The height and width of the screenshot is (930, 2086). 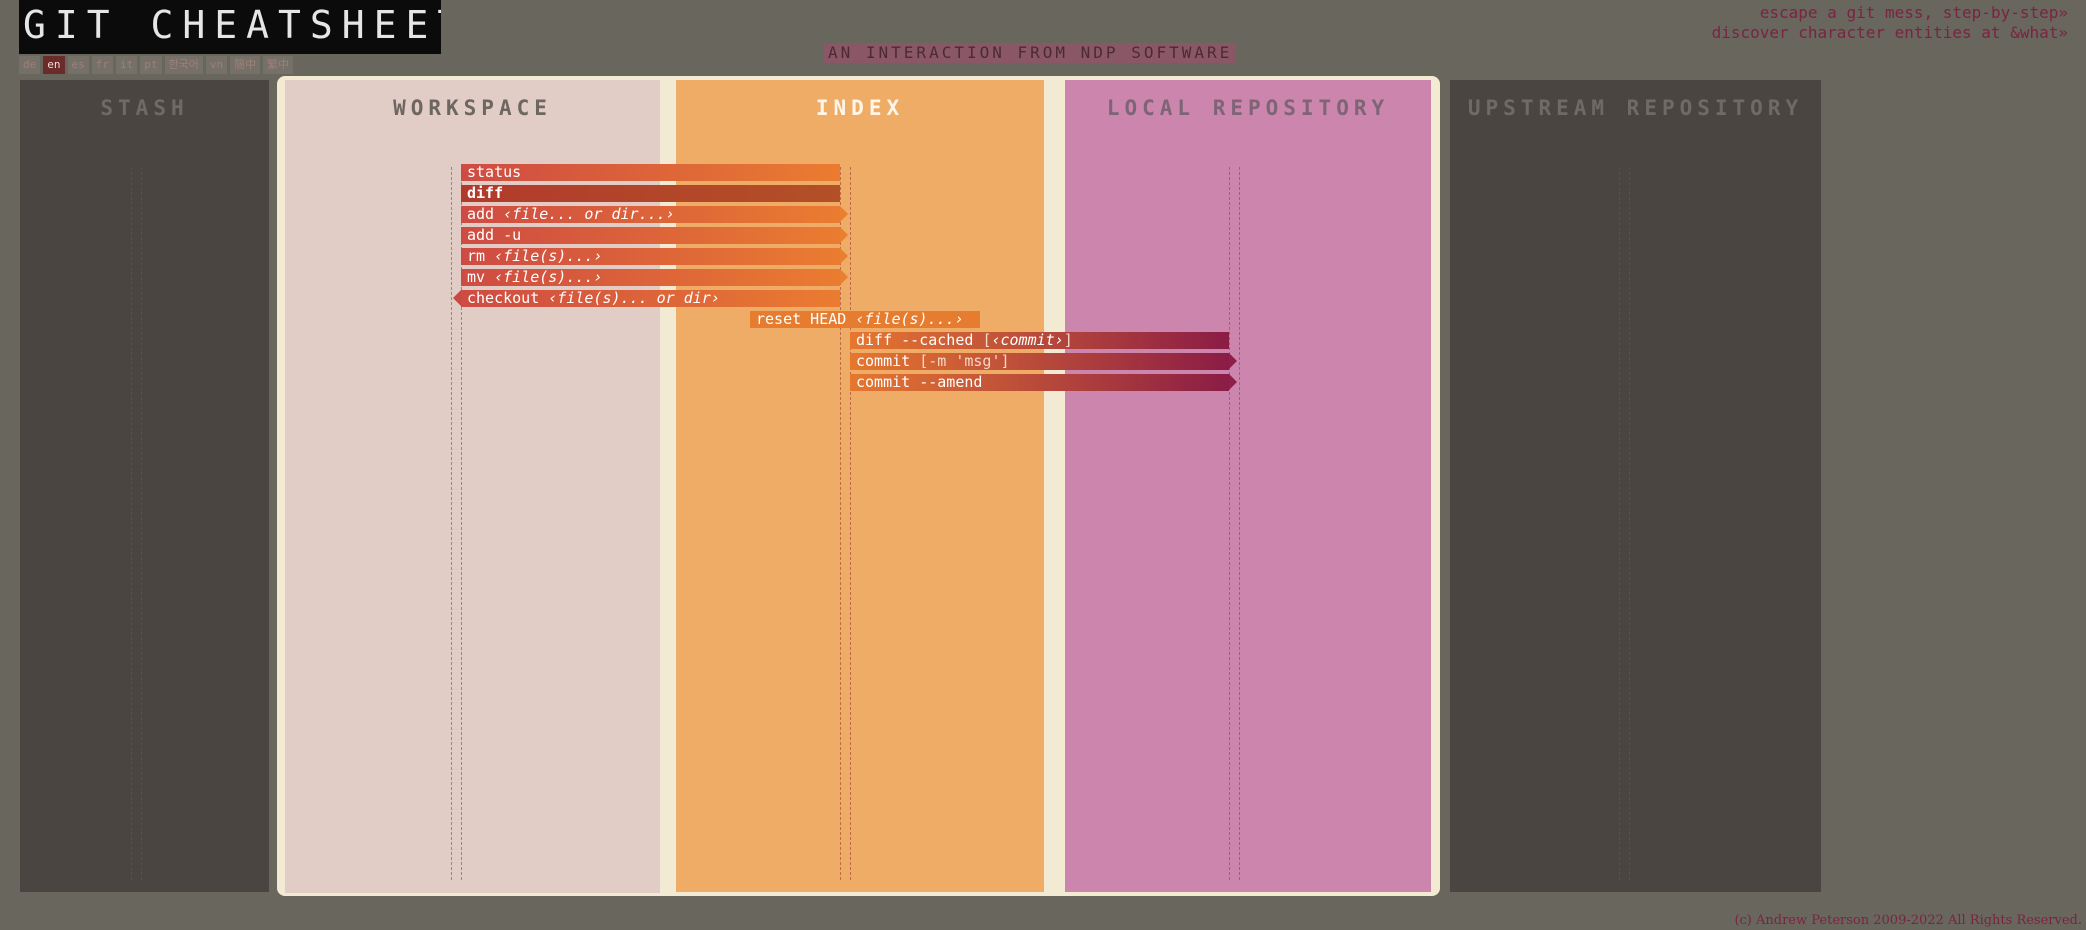 What do you see at coordinates (650, 172) in the screenshot?
I see `cmd-status: status` at bounding box center [650, 172].